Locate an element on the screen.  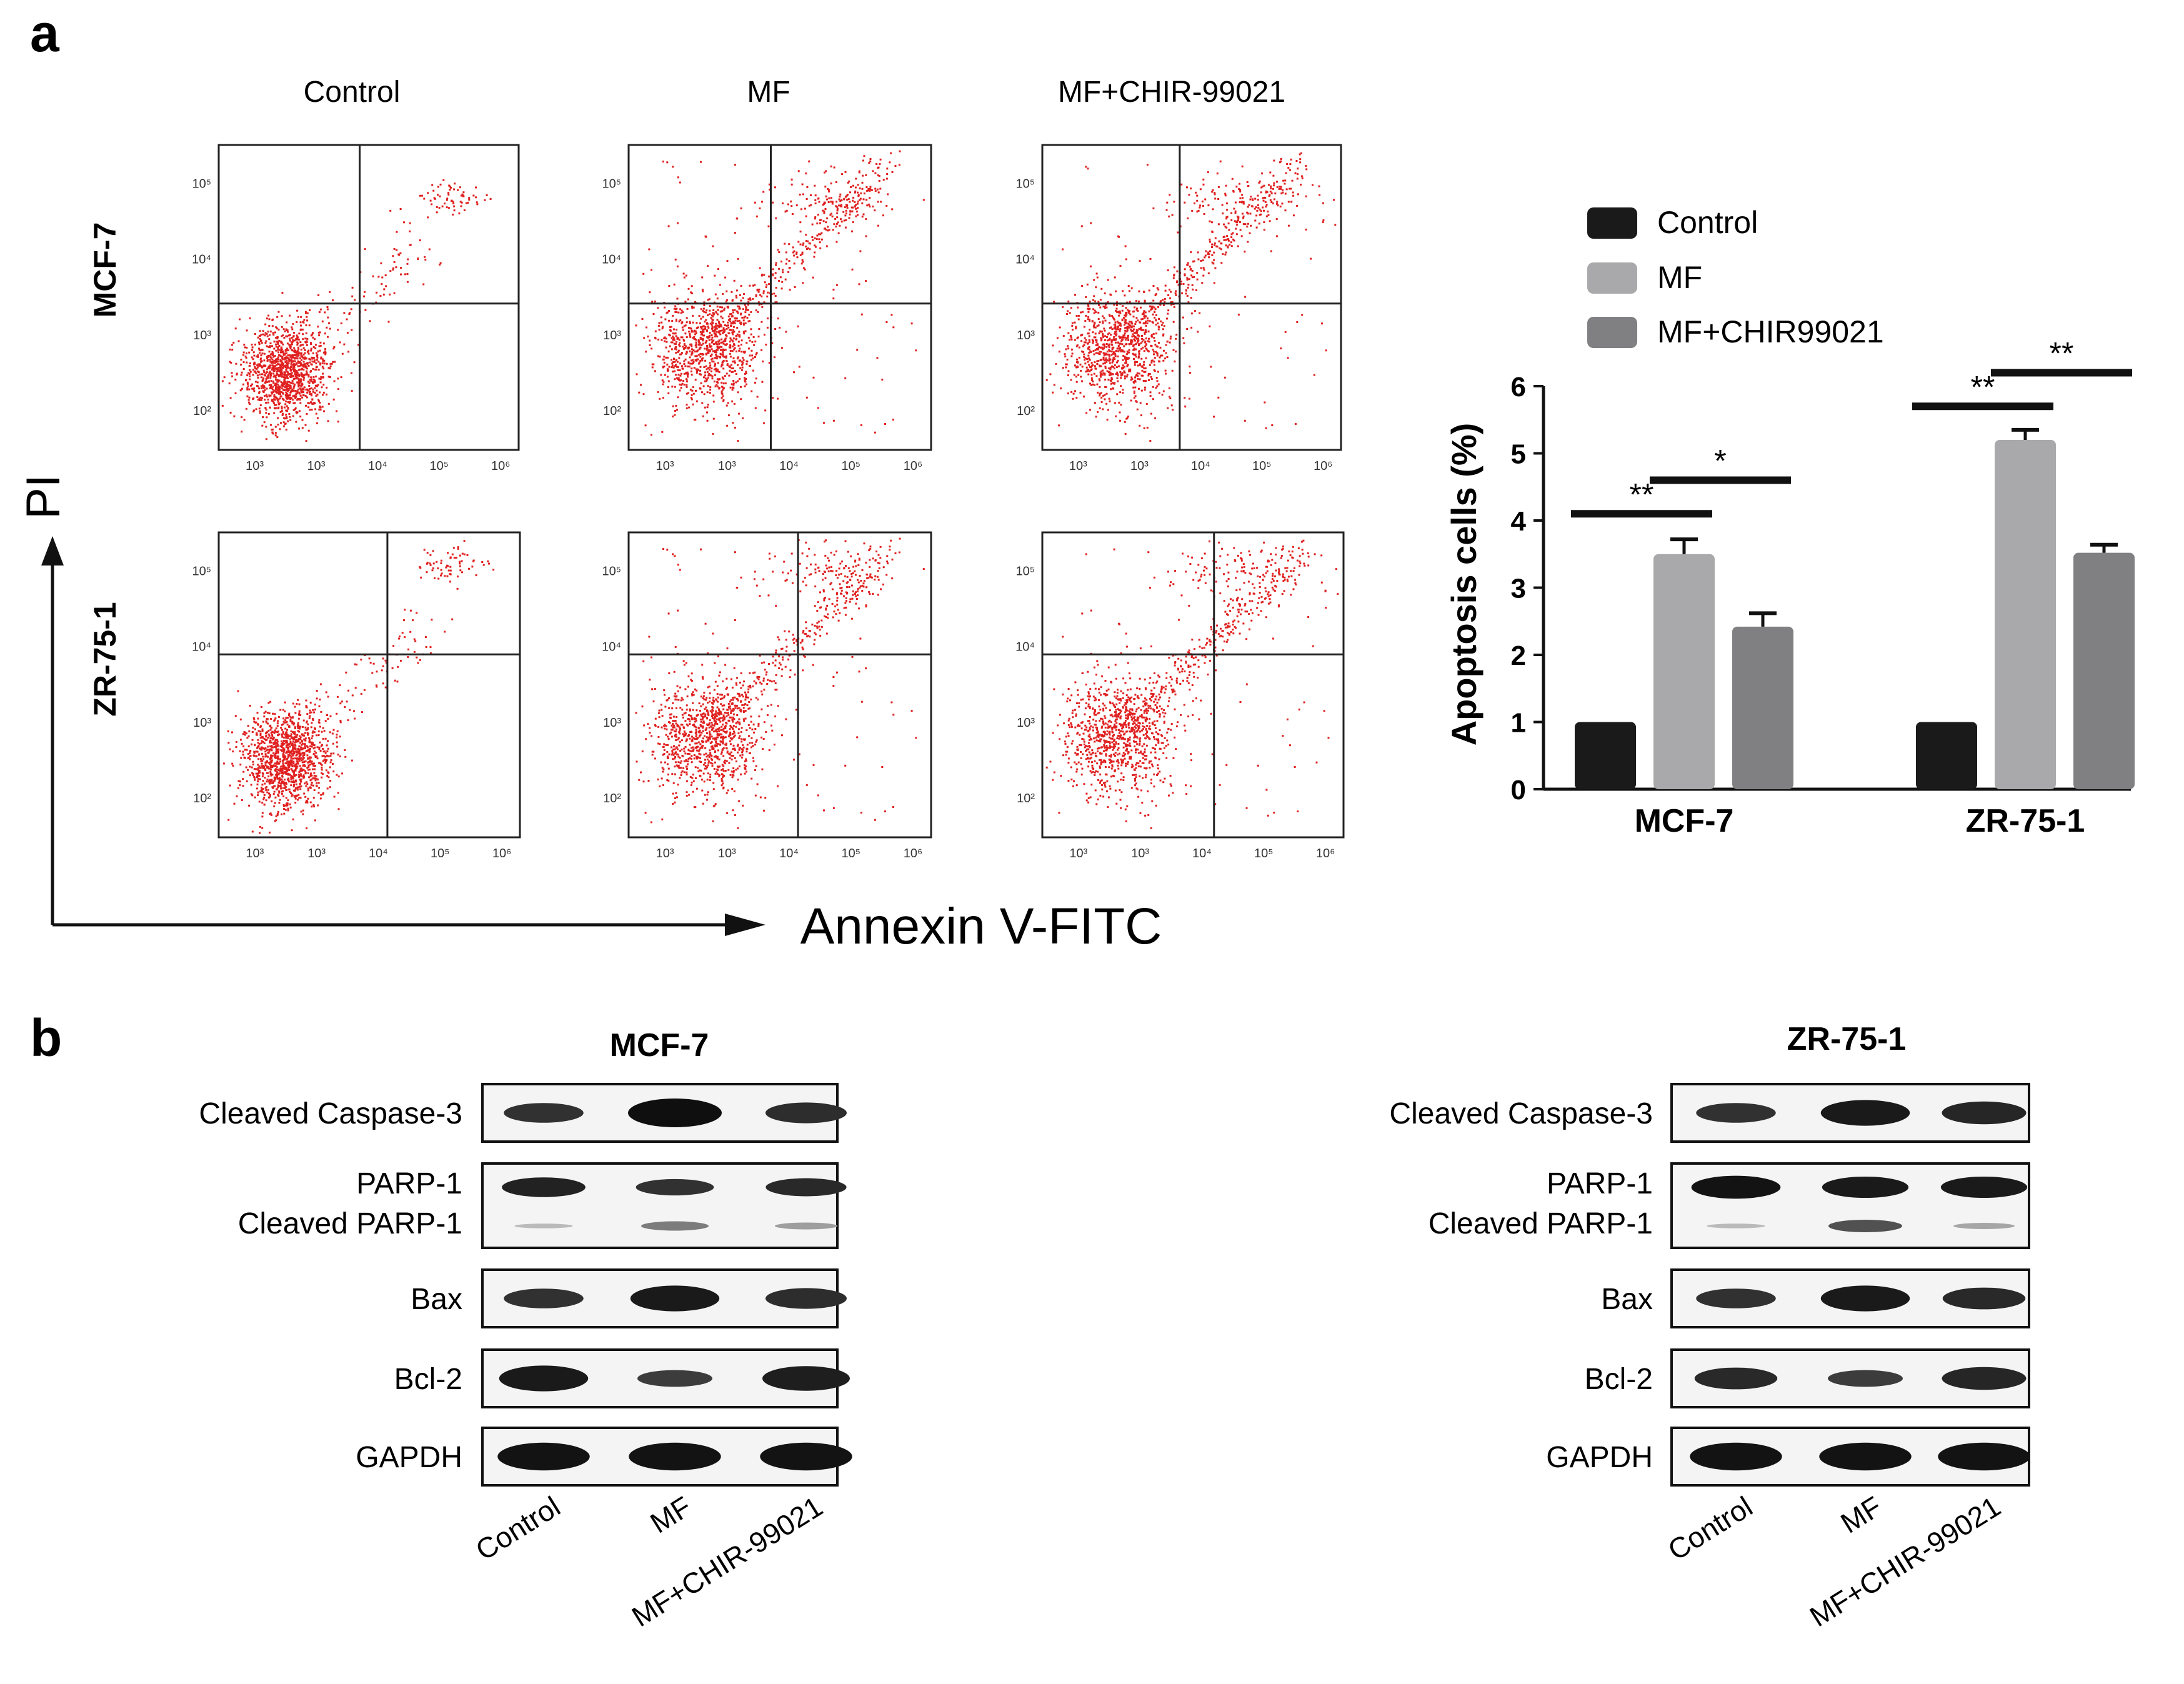
flow-plot-frame is located at coordinates (780, 685).